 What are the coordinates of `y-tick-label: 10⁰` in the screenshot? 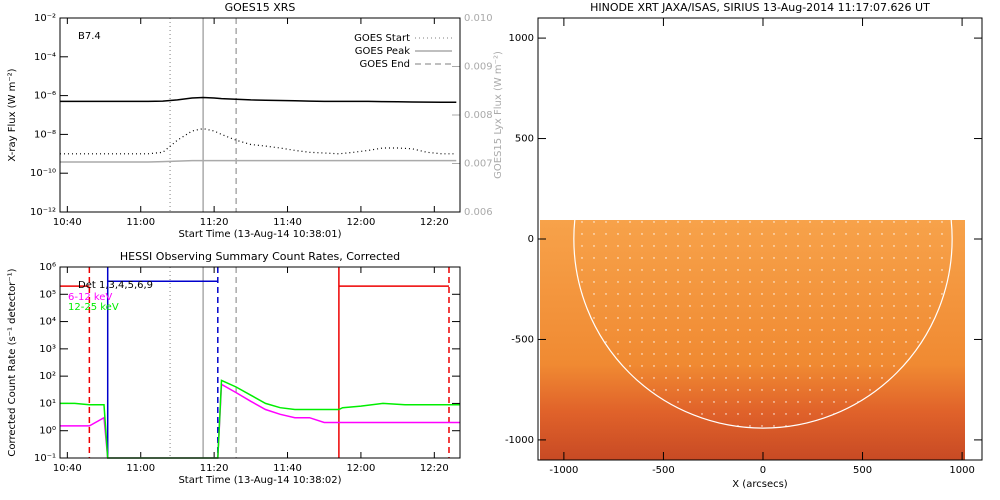 It's located at (47, 431).